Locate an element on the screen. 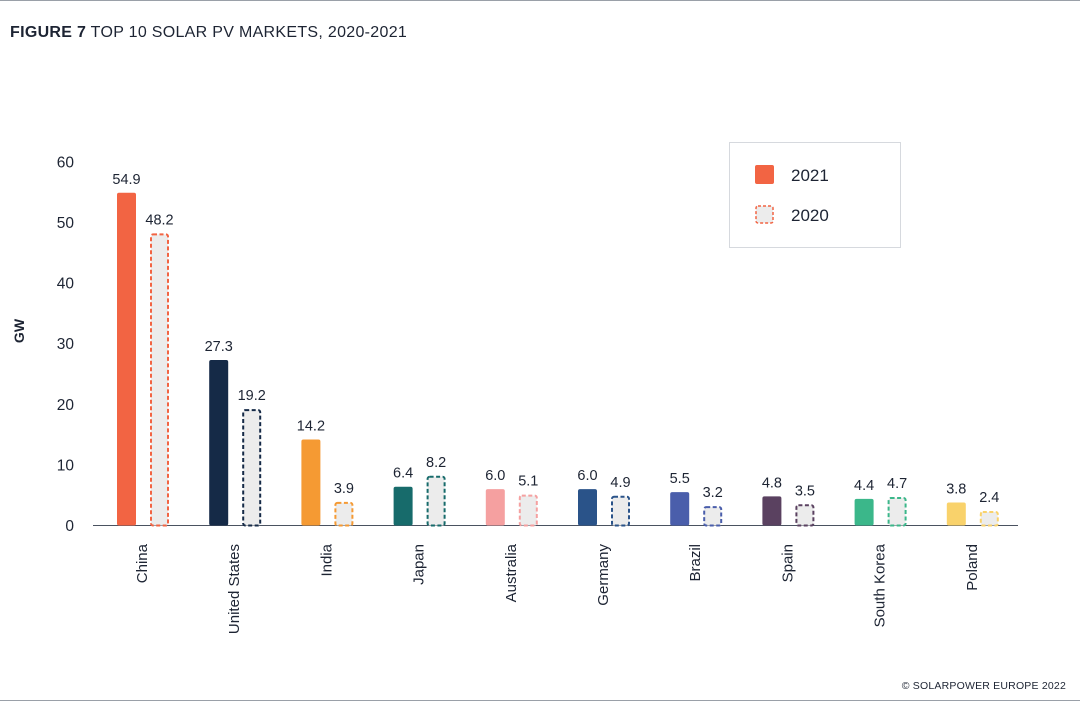 Image resolution: width=1080 pixels, height=711 pixels. y-tick-label: 50 is located at coordinates (66, 223).